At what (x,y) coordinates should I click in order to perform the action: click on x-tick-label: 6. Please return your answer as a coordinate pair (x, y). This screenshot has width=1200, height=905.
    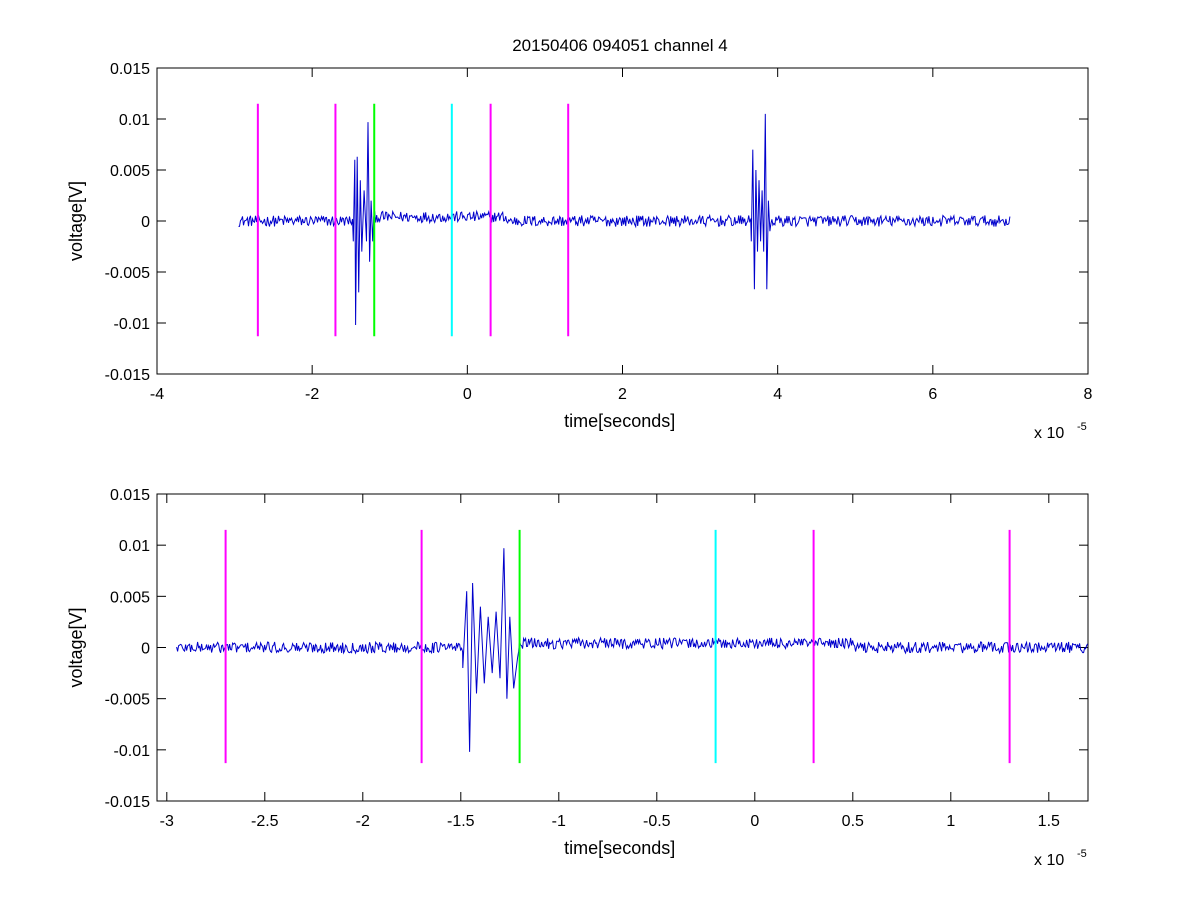
    Looking at the image, I should click on (932, 394).